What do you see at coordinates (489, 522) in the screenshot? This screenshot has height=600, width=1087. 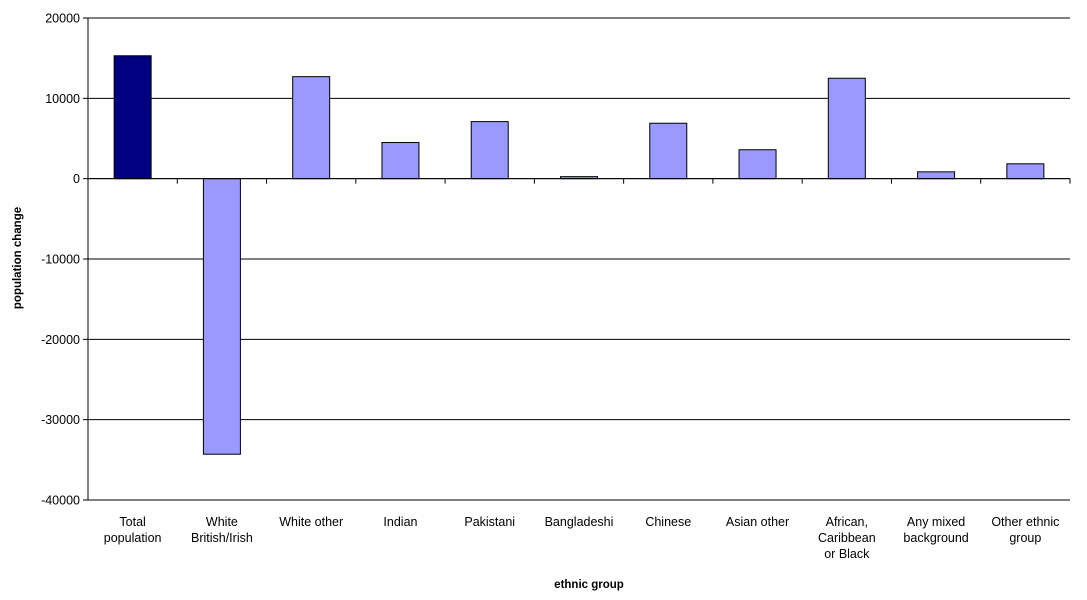 I see `x-category-label: Pakistani` at bounding box center [489, 522].